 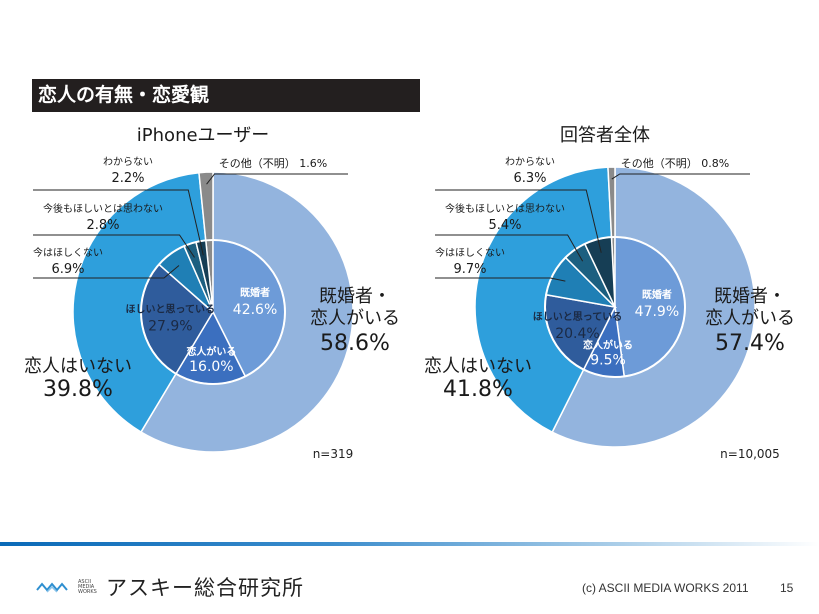 I want to click on wave-logo-icon, so click(x=52, y=587).